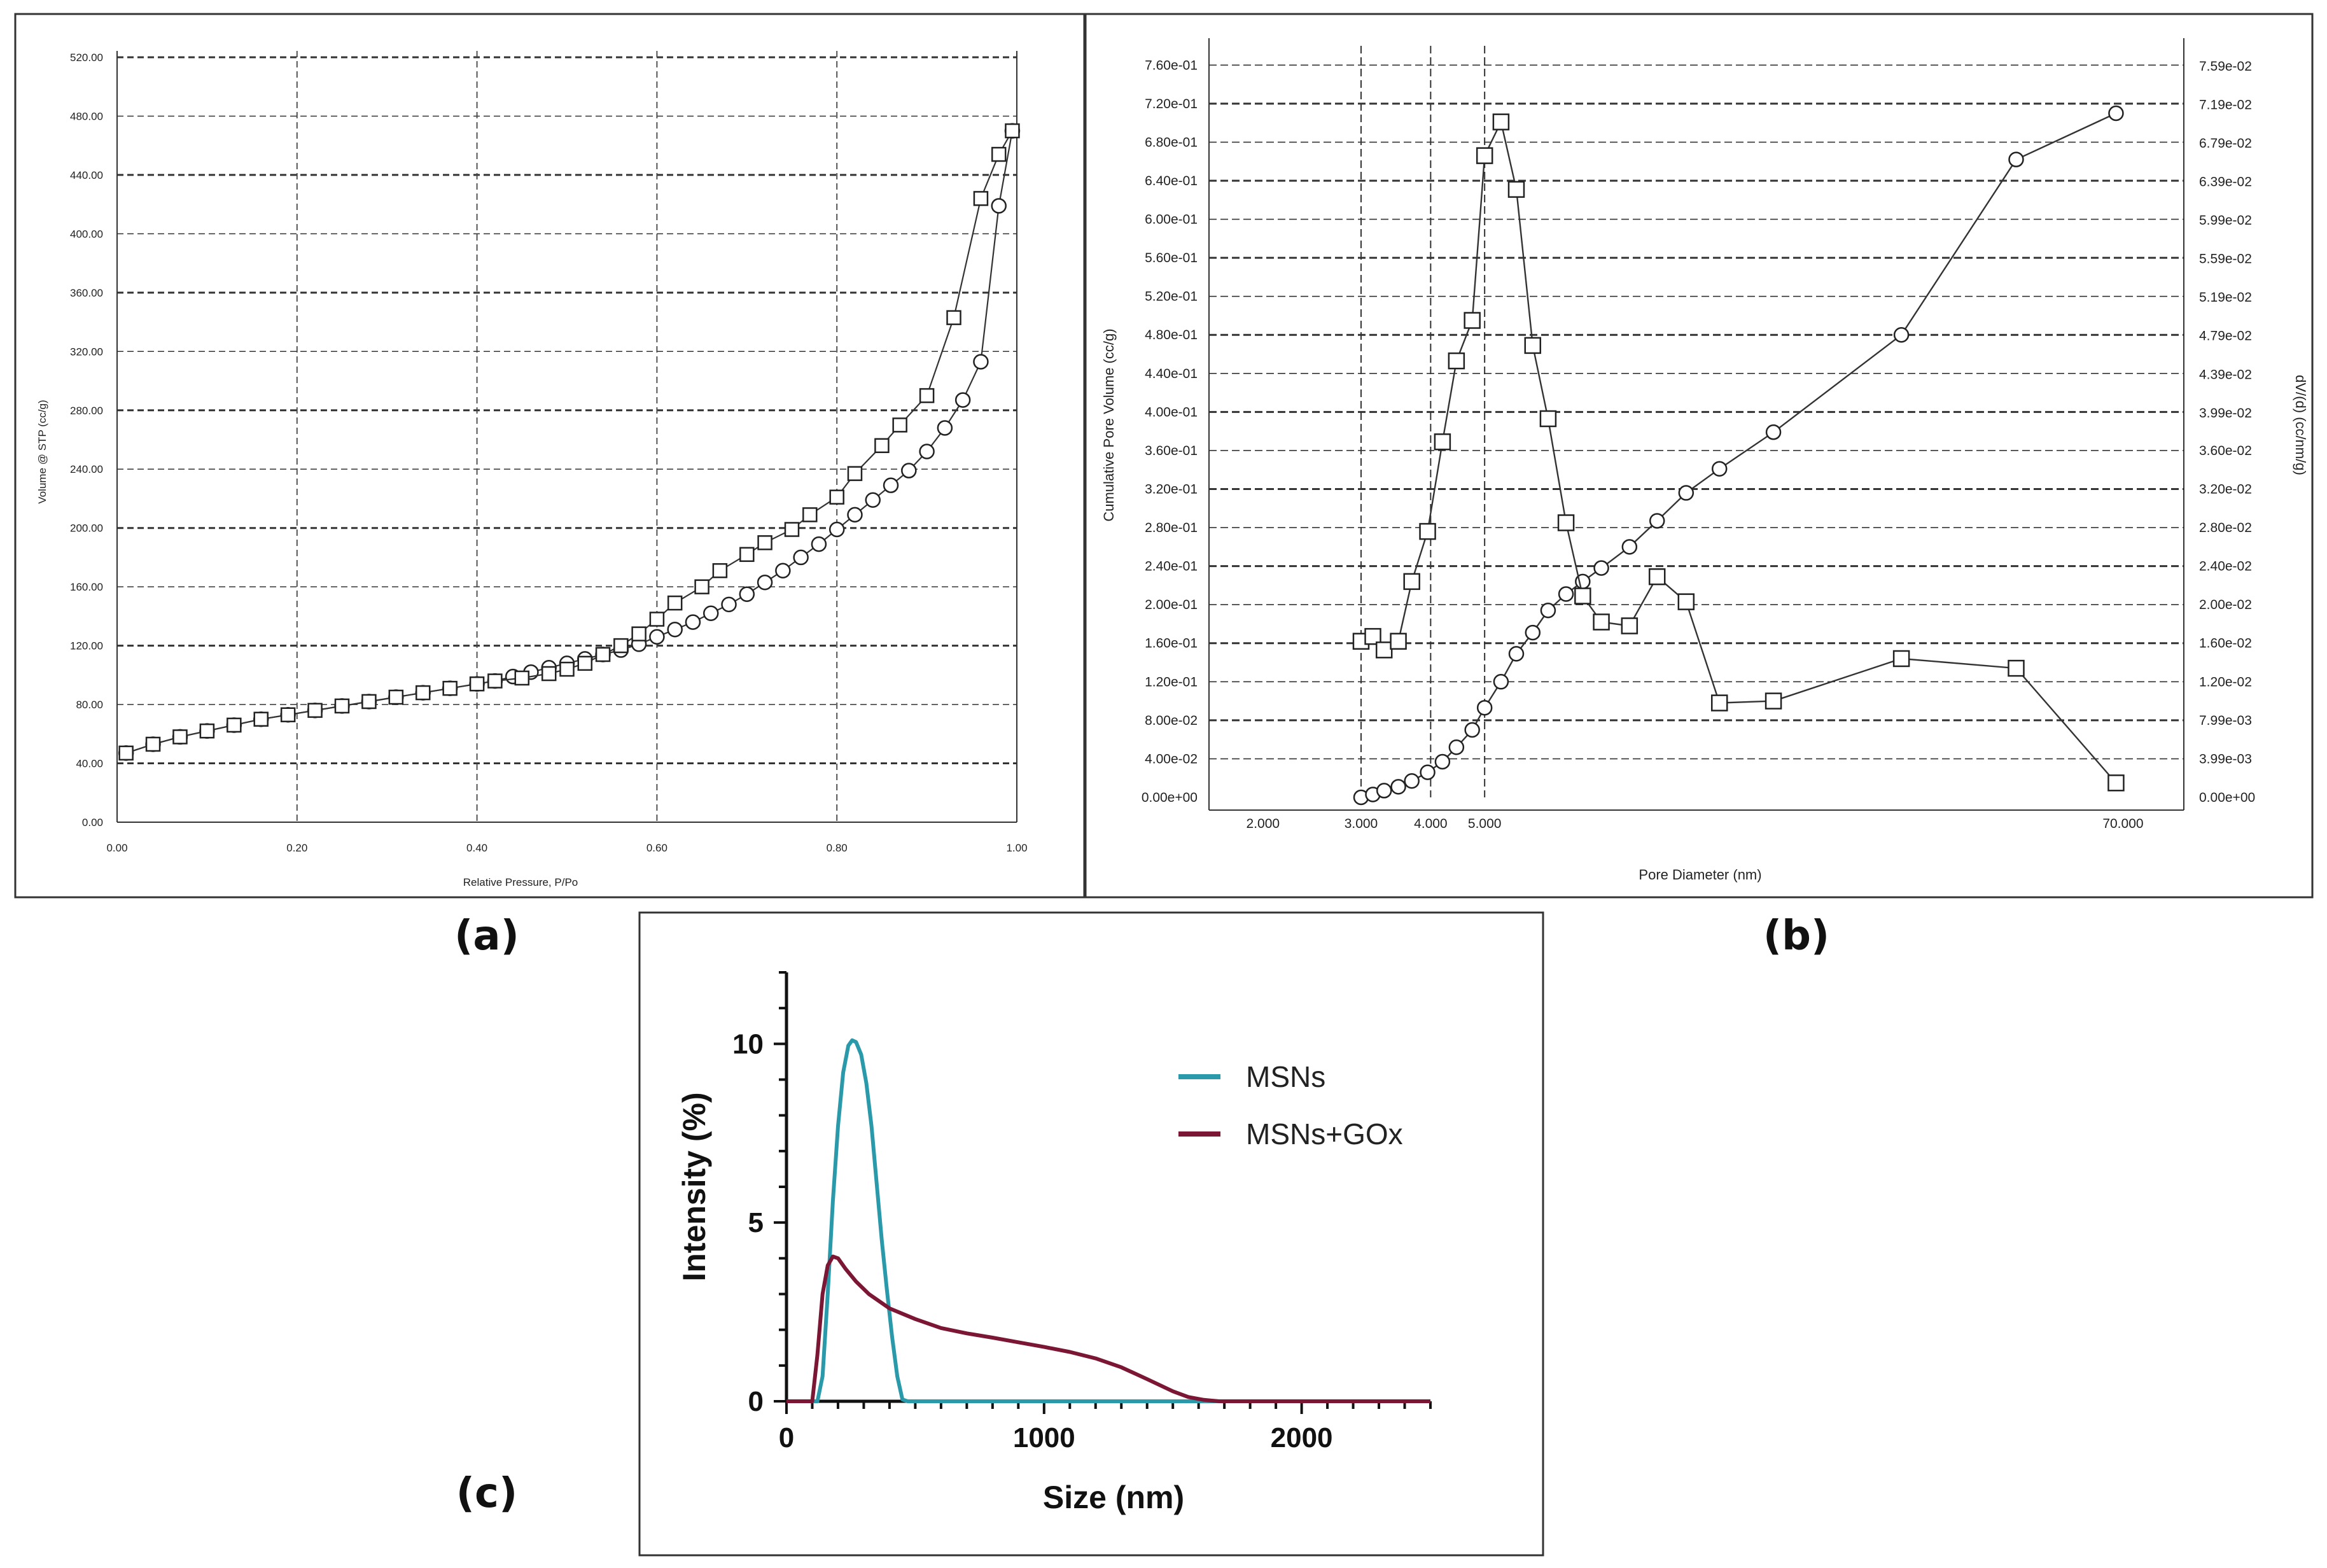  Describe the element at coordinates (1738, 455) in the screenshot. I see `panel-b-series` at that location.